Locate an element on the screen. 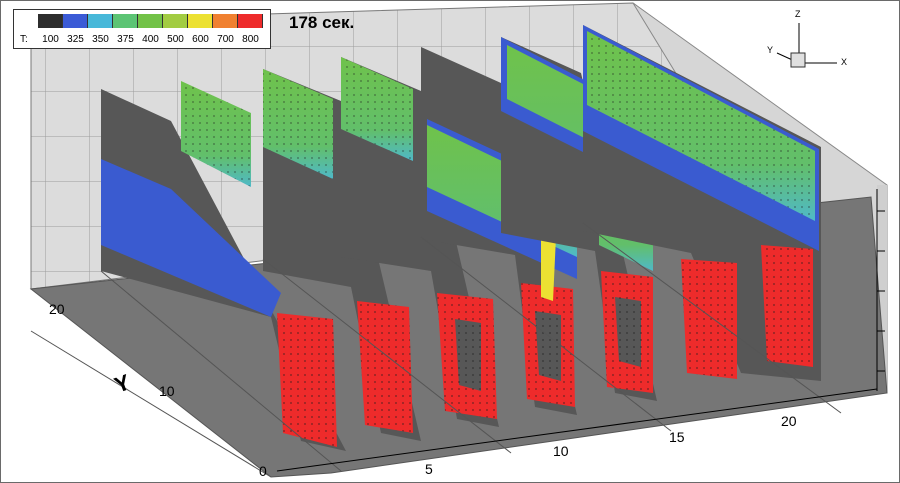 This screenshot has height=483, width=900. legend-level-label: 100 is located at coordinates (50, 39).